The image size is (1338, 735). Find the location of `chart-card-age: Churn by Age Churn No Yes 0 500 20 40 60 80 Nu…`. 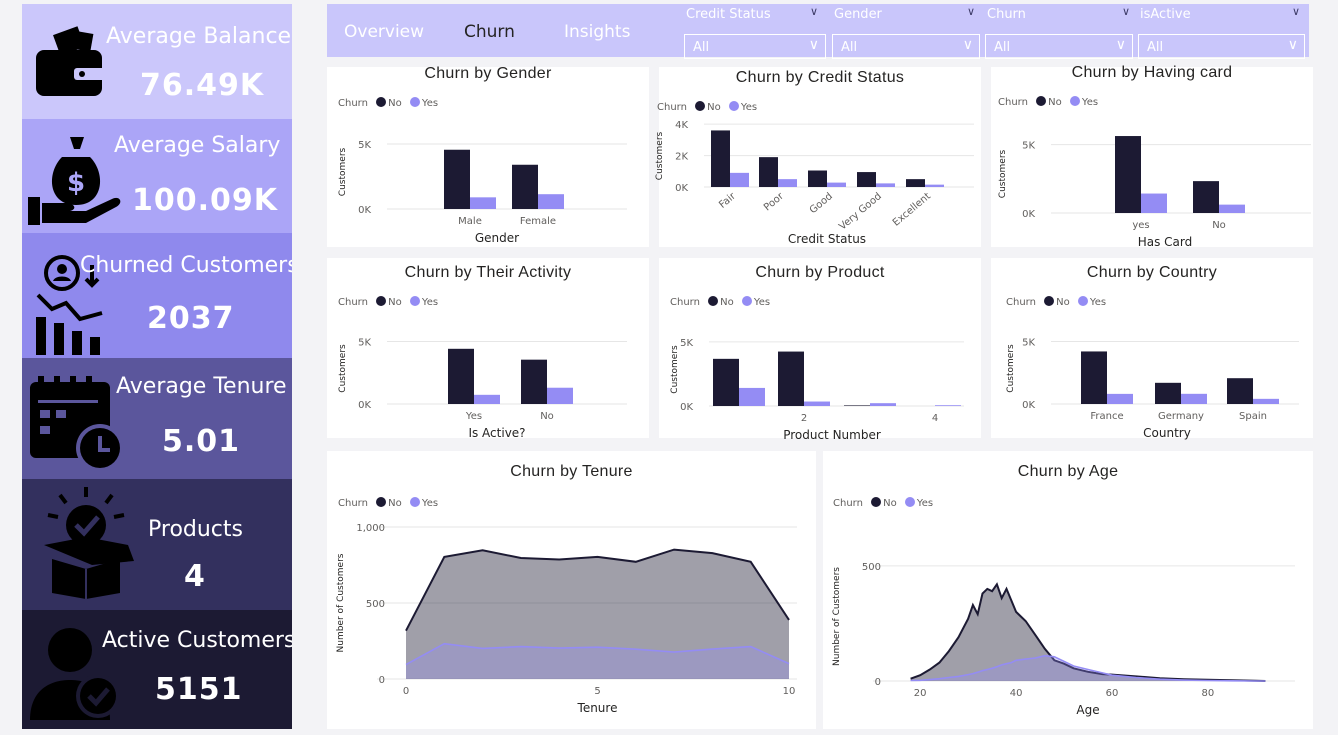

chart-card-age: Churn by Age Churn No Yes 0 500 20 40 60 80 Nu… is located at coordinates (1068, 590).